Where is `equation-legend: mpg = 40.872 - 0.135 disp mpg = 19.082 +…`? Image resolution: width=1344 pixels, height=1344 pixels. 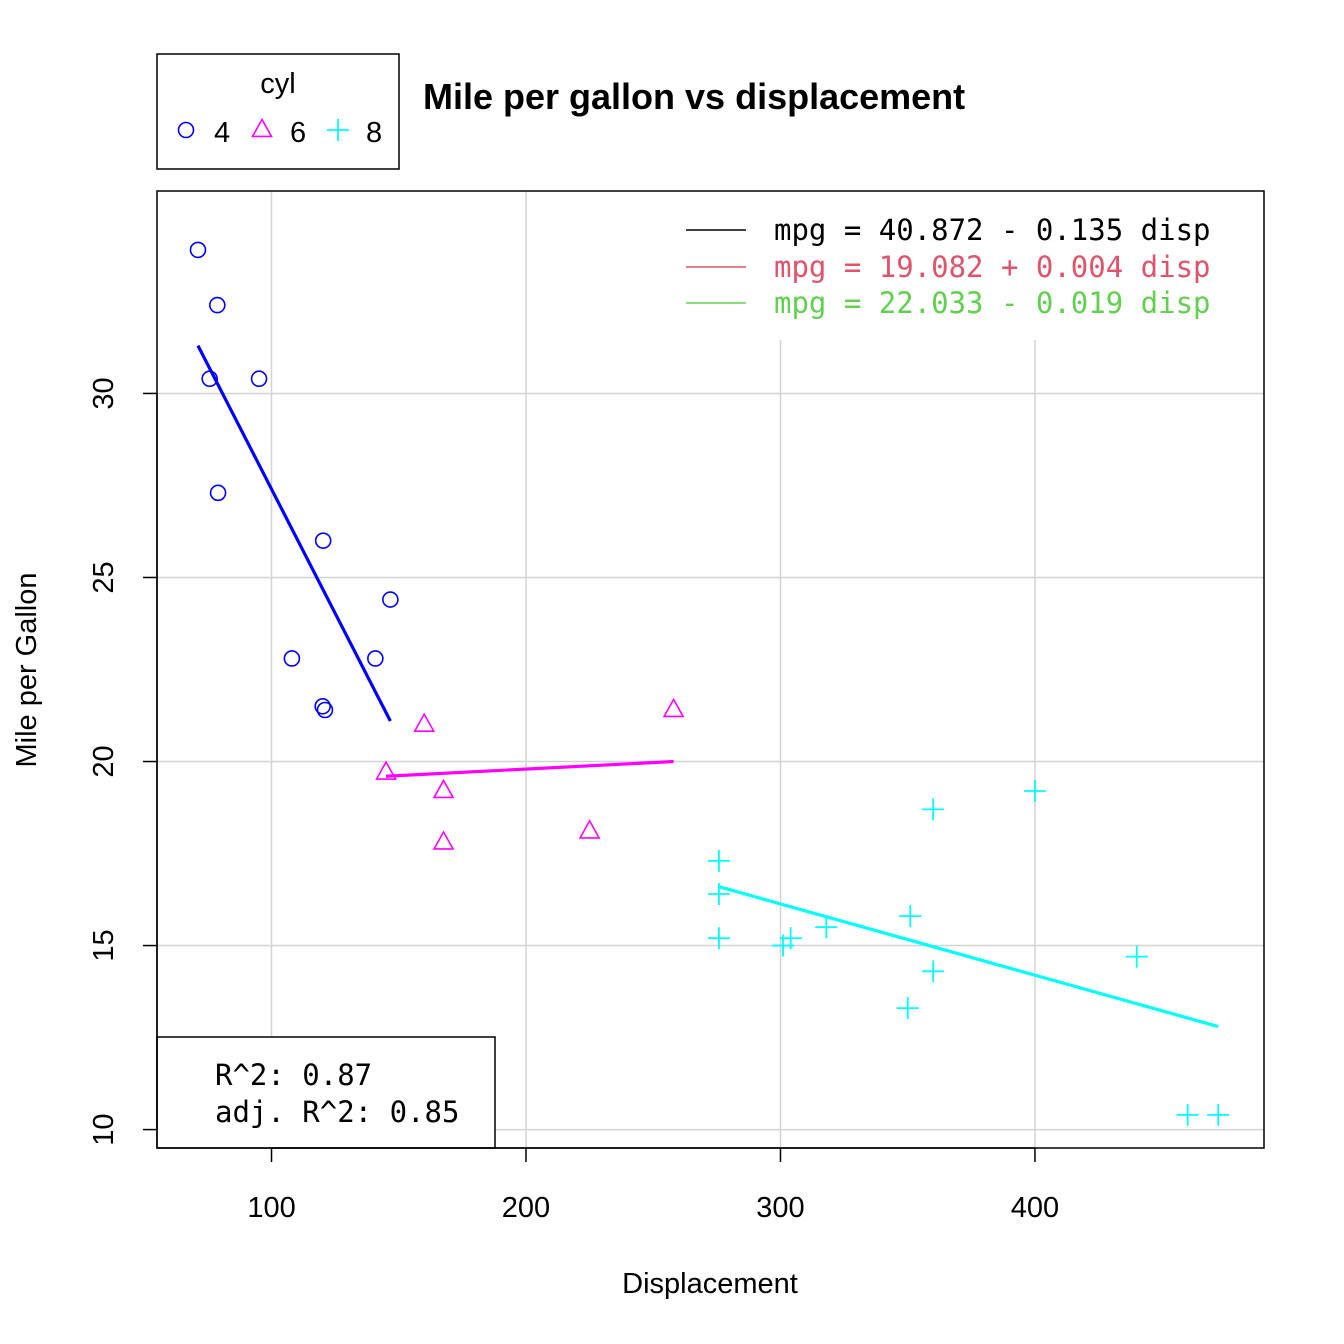 equation-legend: mpg = 40.872 - 0.135 disp mpg = 19.082 +… is located at coordinates (961, 265).